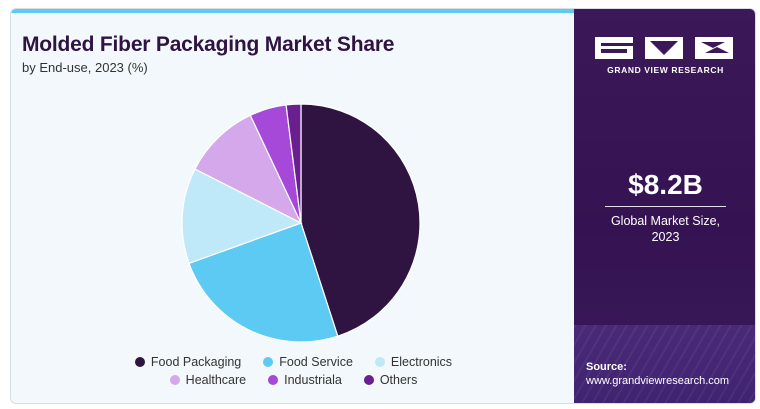 This screenshot has width=760, height=409. I want to click on pie-slice-healthcare, so click(248, 169).